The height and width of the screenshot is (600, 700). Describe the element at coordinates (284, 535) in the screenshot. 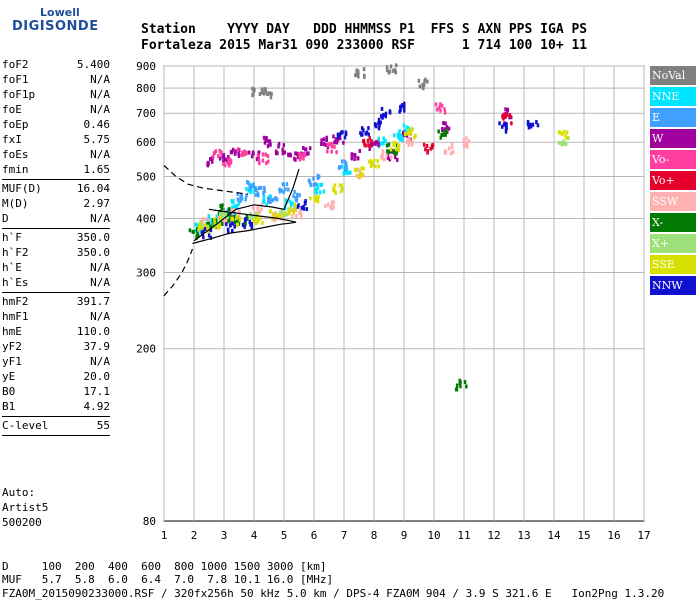

I see `x-tick-label: 5` at that location.